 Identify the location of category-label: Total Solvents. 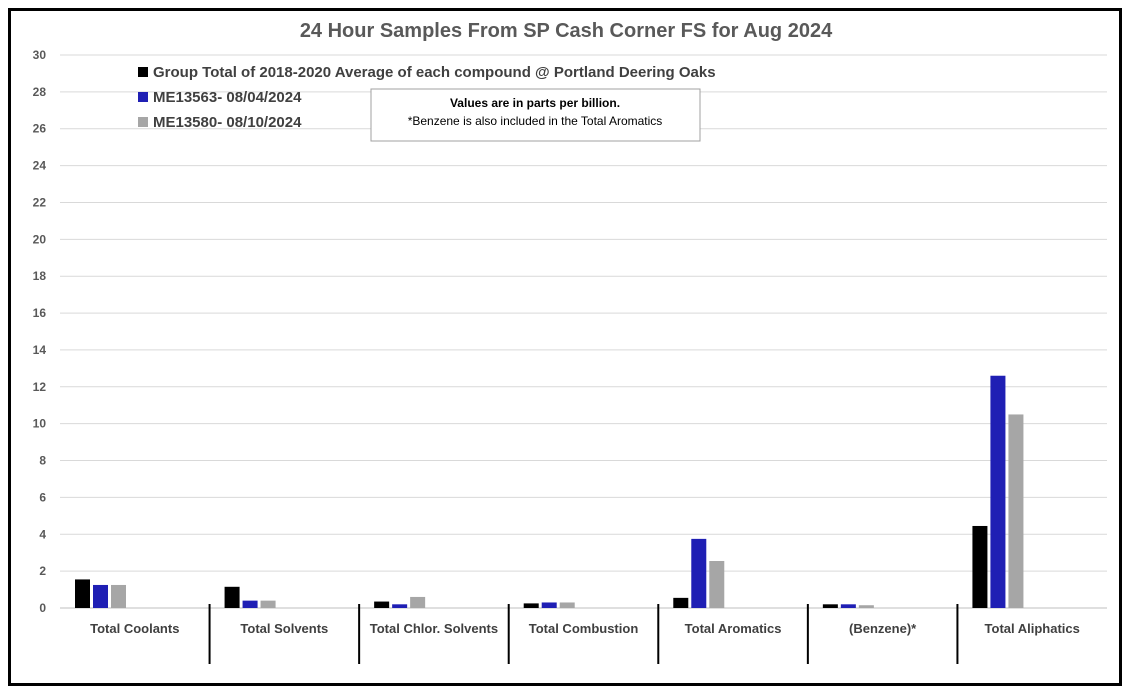
(284, 628).